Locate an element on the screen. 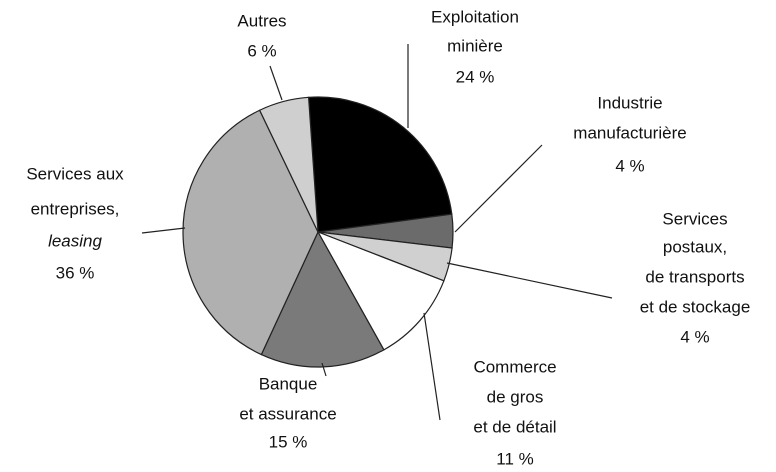  slice-label: Commerce is located at coordinates (514, 366).